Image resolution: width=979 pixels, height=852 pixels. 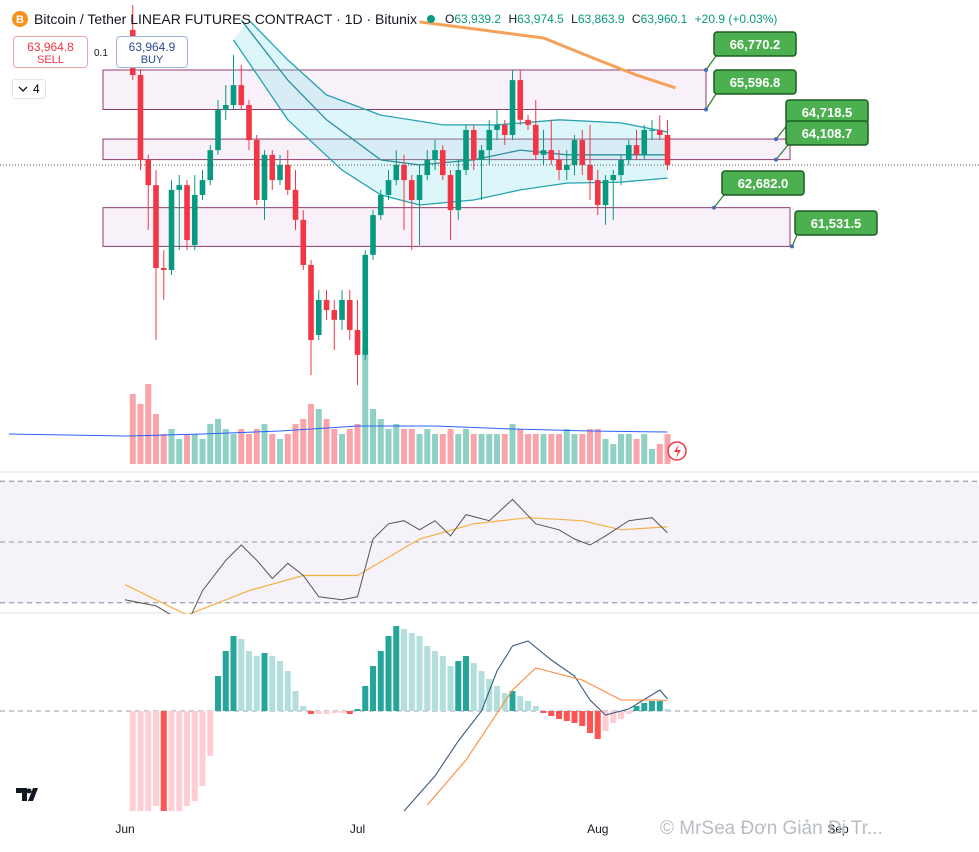 What do you see at coordinates (450, 19) in the screenshot?
I see `ohlc-key: O` at bounding box center [450, 19].